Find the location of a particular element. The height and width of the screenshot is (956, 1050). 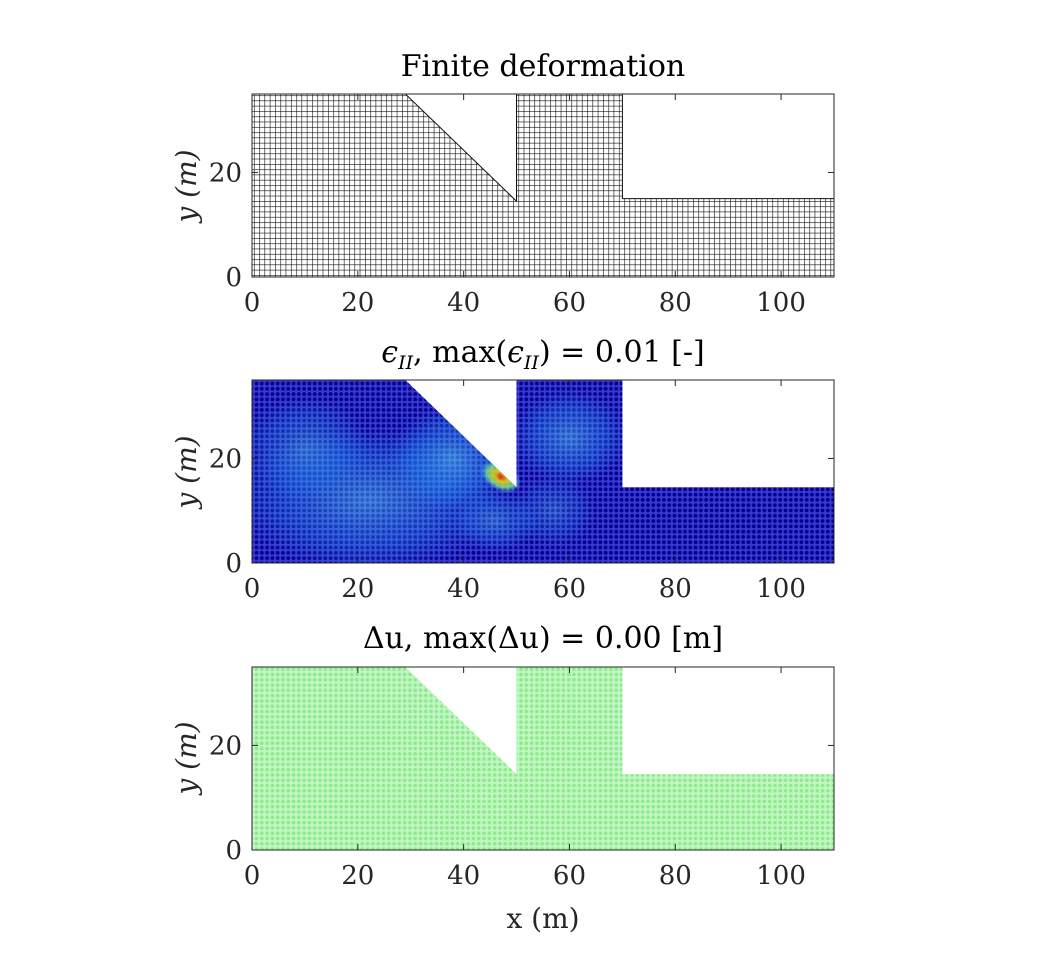

panel-1-axes: 0 20 40 60 80 100 0 20 is located at coordinates (522, 205).